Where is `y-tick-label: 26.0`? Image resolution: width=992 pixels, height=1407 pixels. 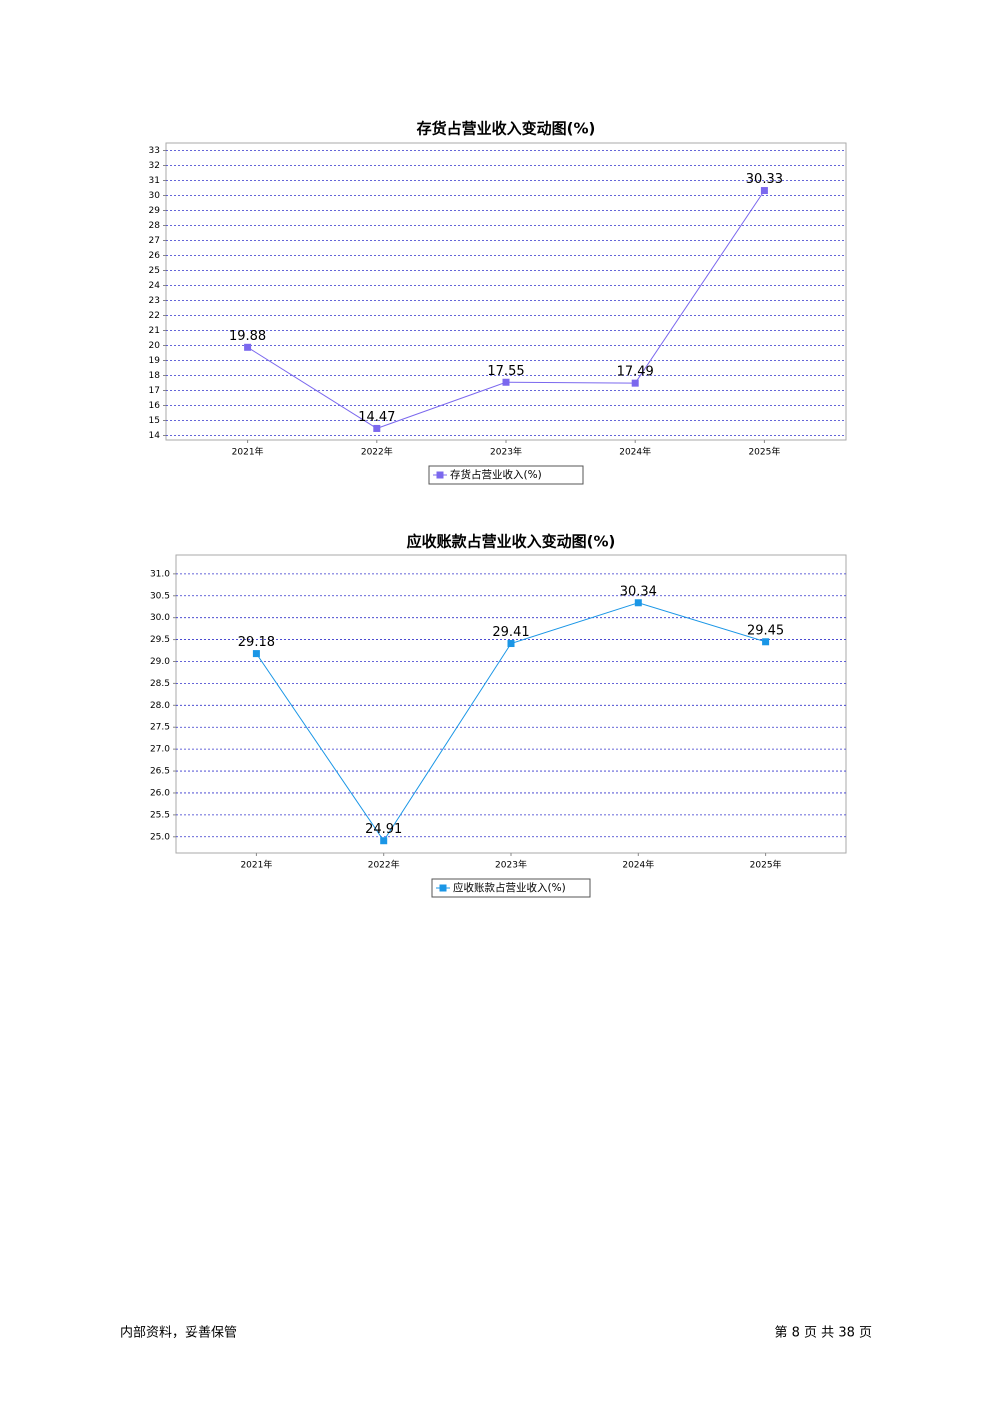
y-tick-label: 26.0 is located at coordinates (160, 793).